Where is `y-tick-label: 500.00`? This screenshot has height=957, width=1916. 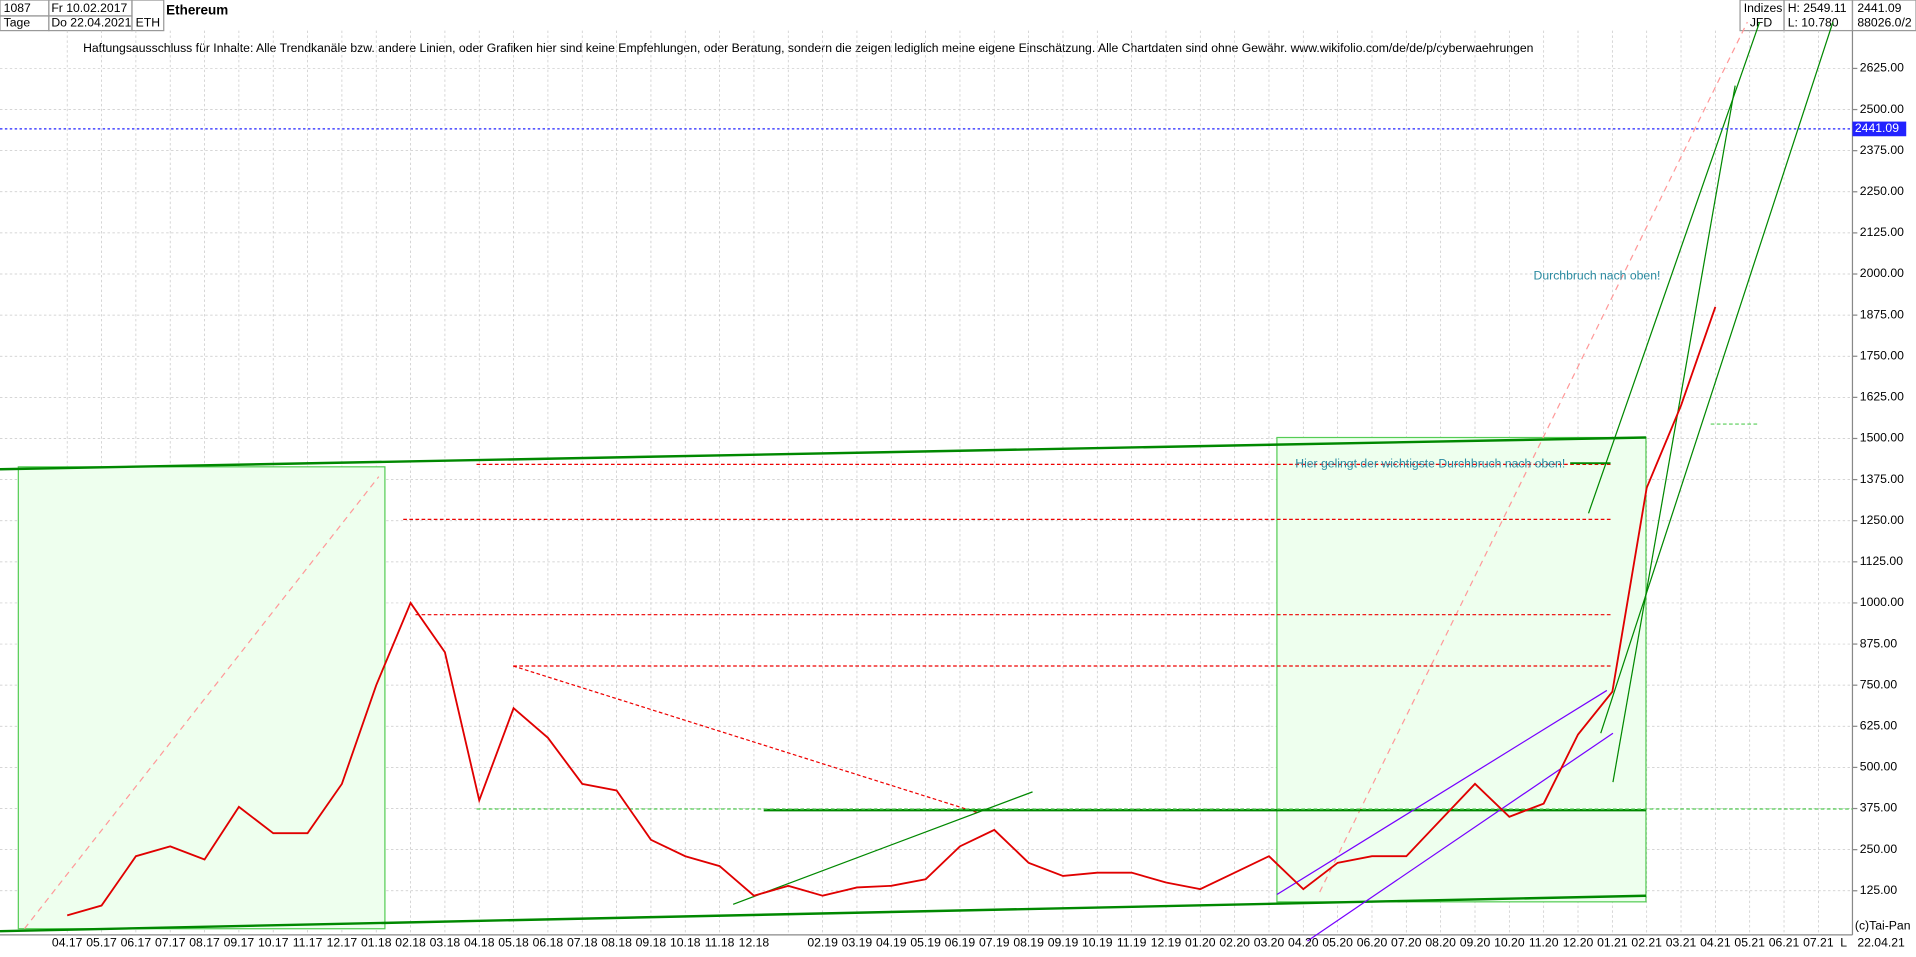 y-tick-label: 500.00 is located at coordinates (1879, 767).